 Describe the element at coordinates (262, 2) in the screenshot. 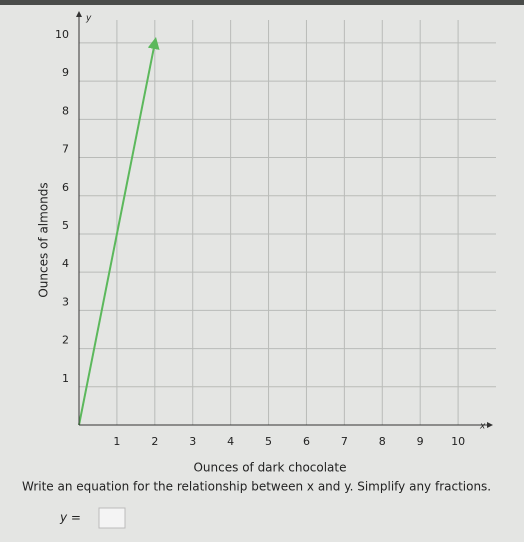

I see `top-bar` at that location.